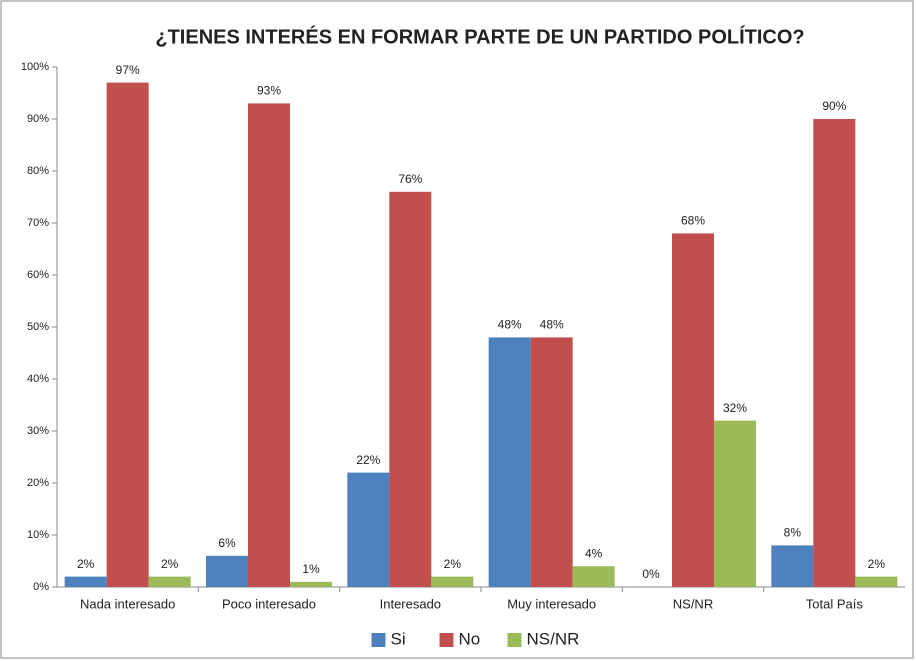 The width and height of the screenshot is (916, 661). I want to click on value-label: 32%, so click(735, 408).